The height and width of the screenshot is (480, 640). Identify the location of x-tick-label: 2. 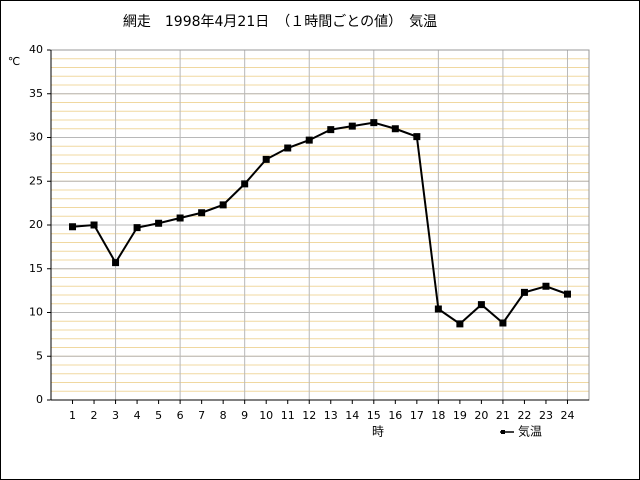
(94, 415).